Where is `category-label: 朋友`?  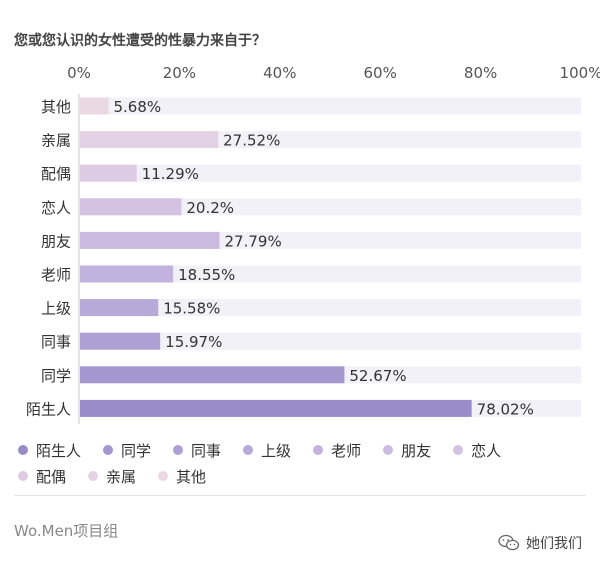 category-label: 朋友 is located at coordinates (56, 241).